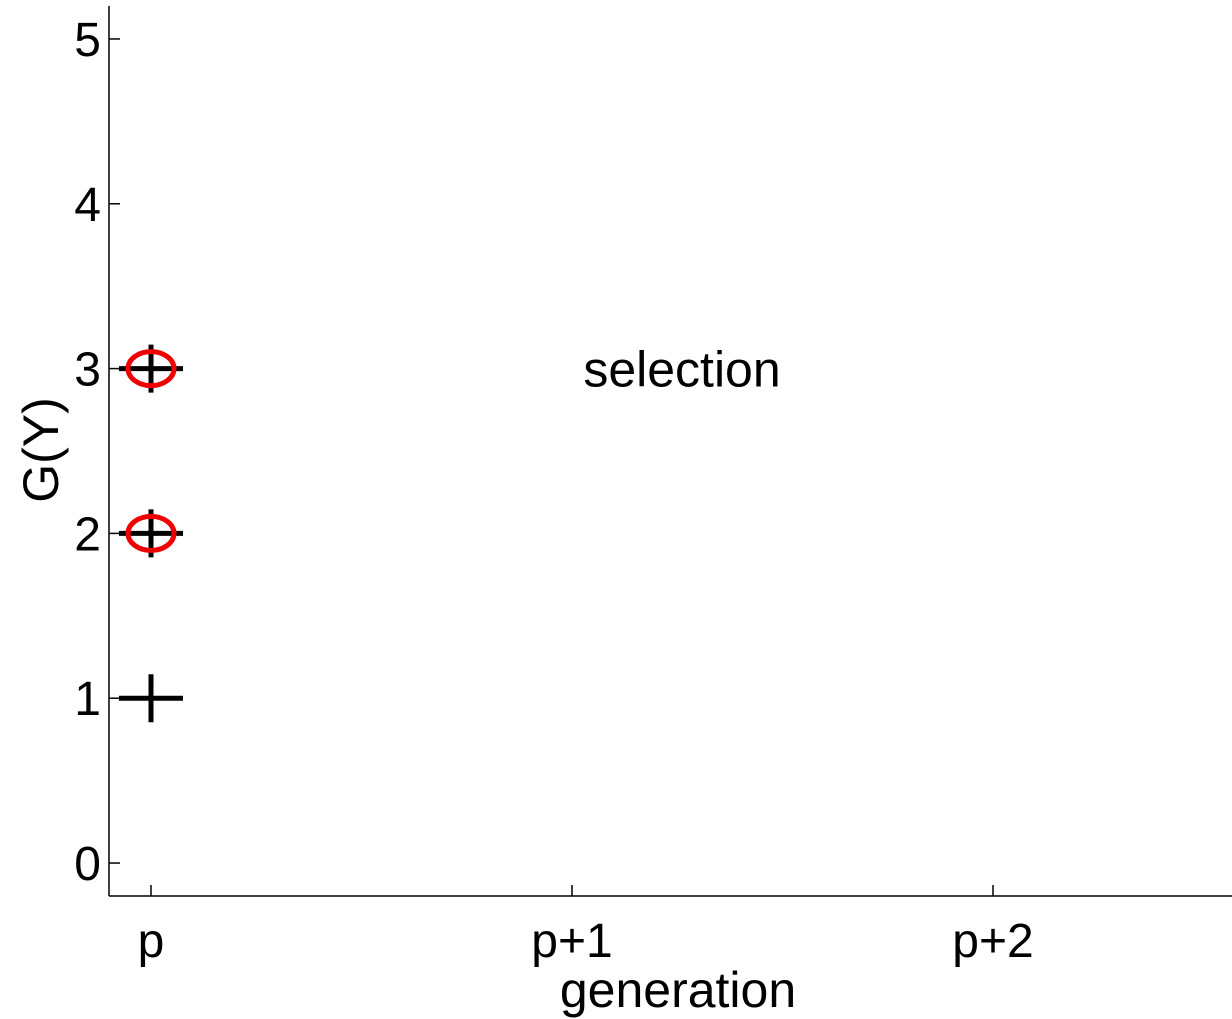 The height and width of the screenshot is (1019, 1232). I want to click on x-tick-label: p+1, so click(571, 941).